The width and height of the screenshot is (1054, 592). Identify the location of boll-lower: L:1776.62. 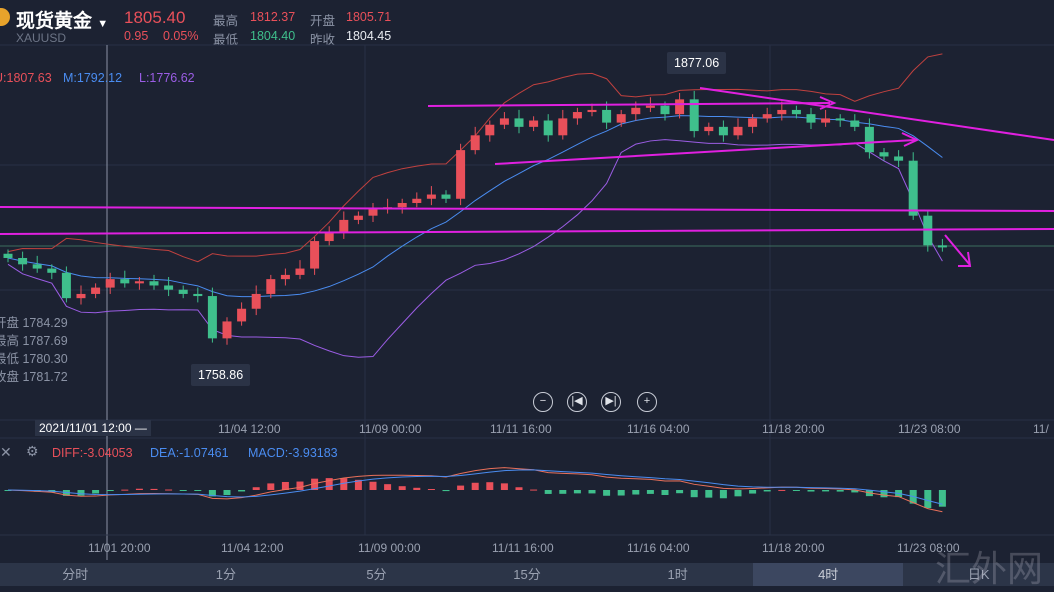
(167, 78).